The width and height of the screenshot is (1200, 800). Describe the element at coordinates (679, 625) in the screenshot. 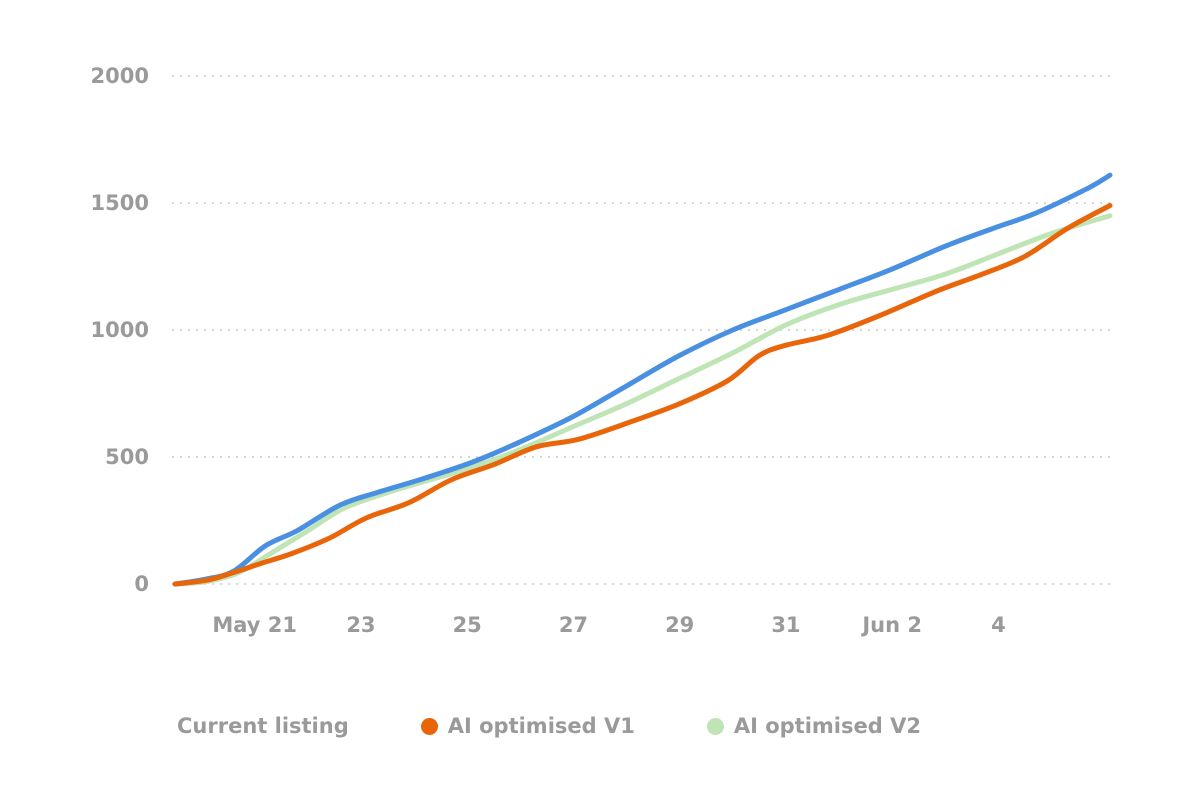

I see `x-tick-label-29: 29` at that location.